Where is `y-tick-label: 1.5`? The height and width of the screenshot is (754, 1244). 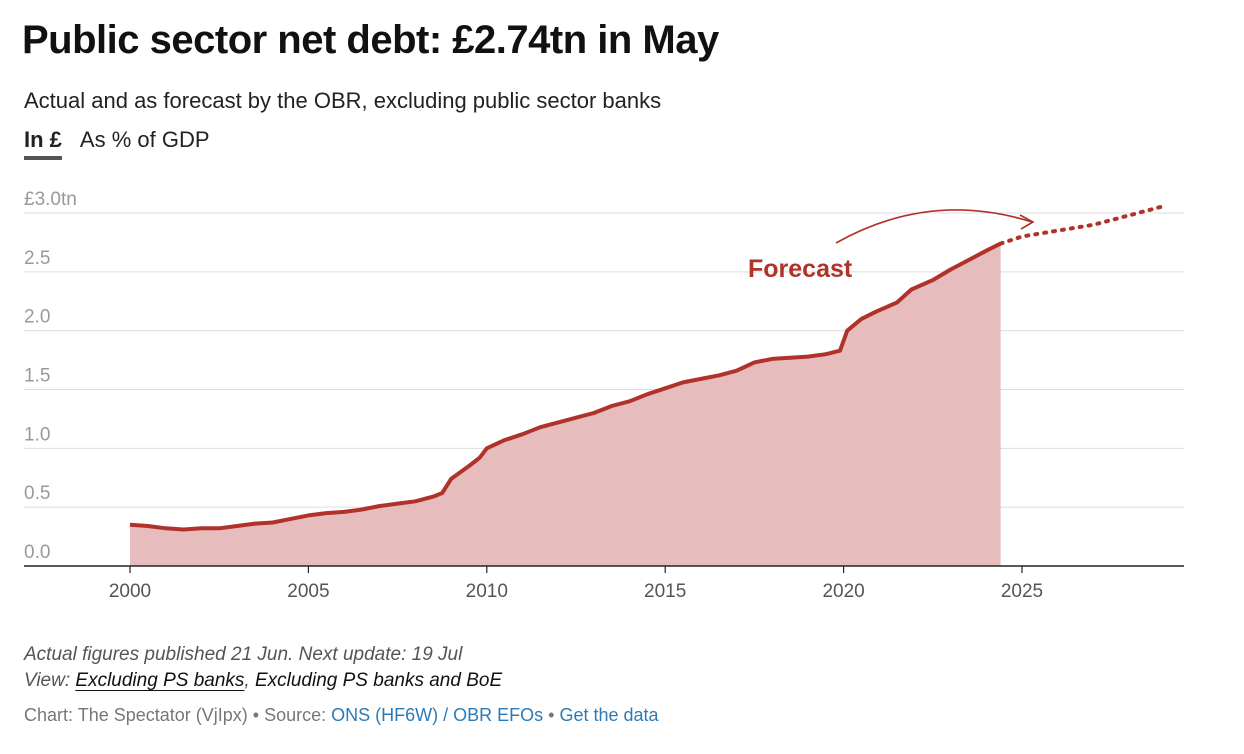 y-tick-label: 1.5 is located at coordinates (37, 376).